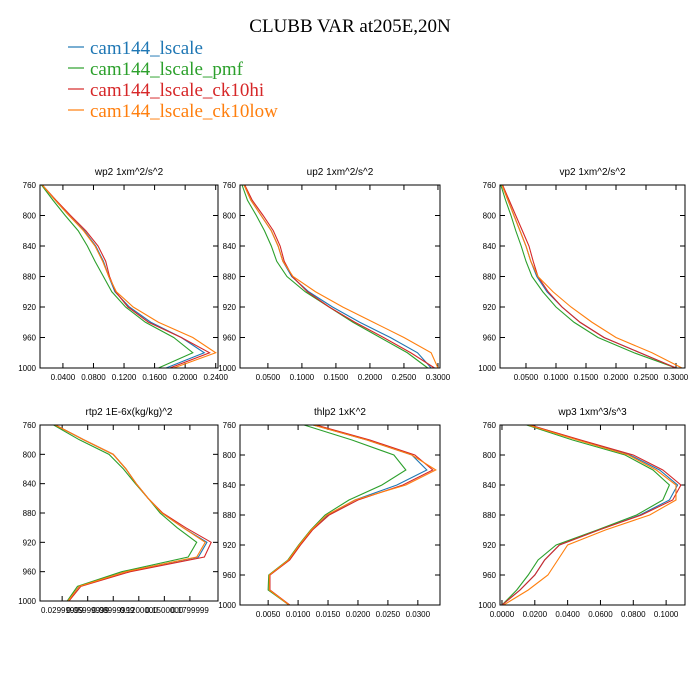 This screenshot has height=700, width=700. I want to click on legend-label: cam144_lscale_pmf, so click(167, 69).